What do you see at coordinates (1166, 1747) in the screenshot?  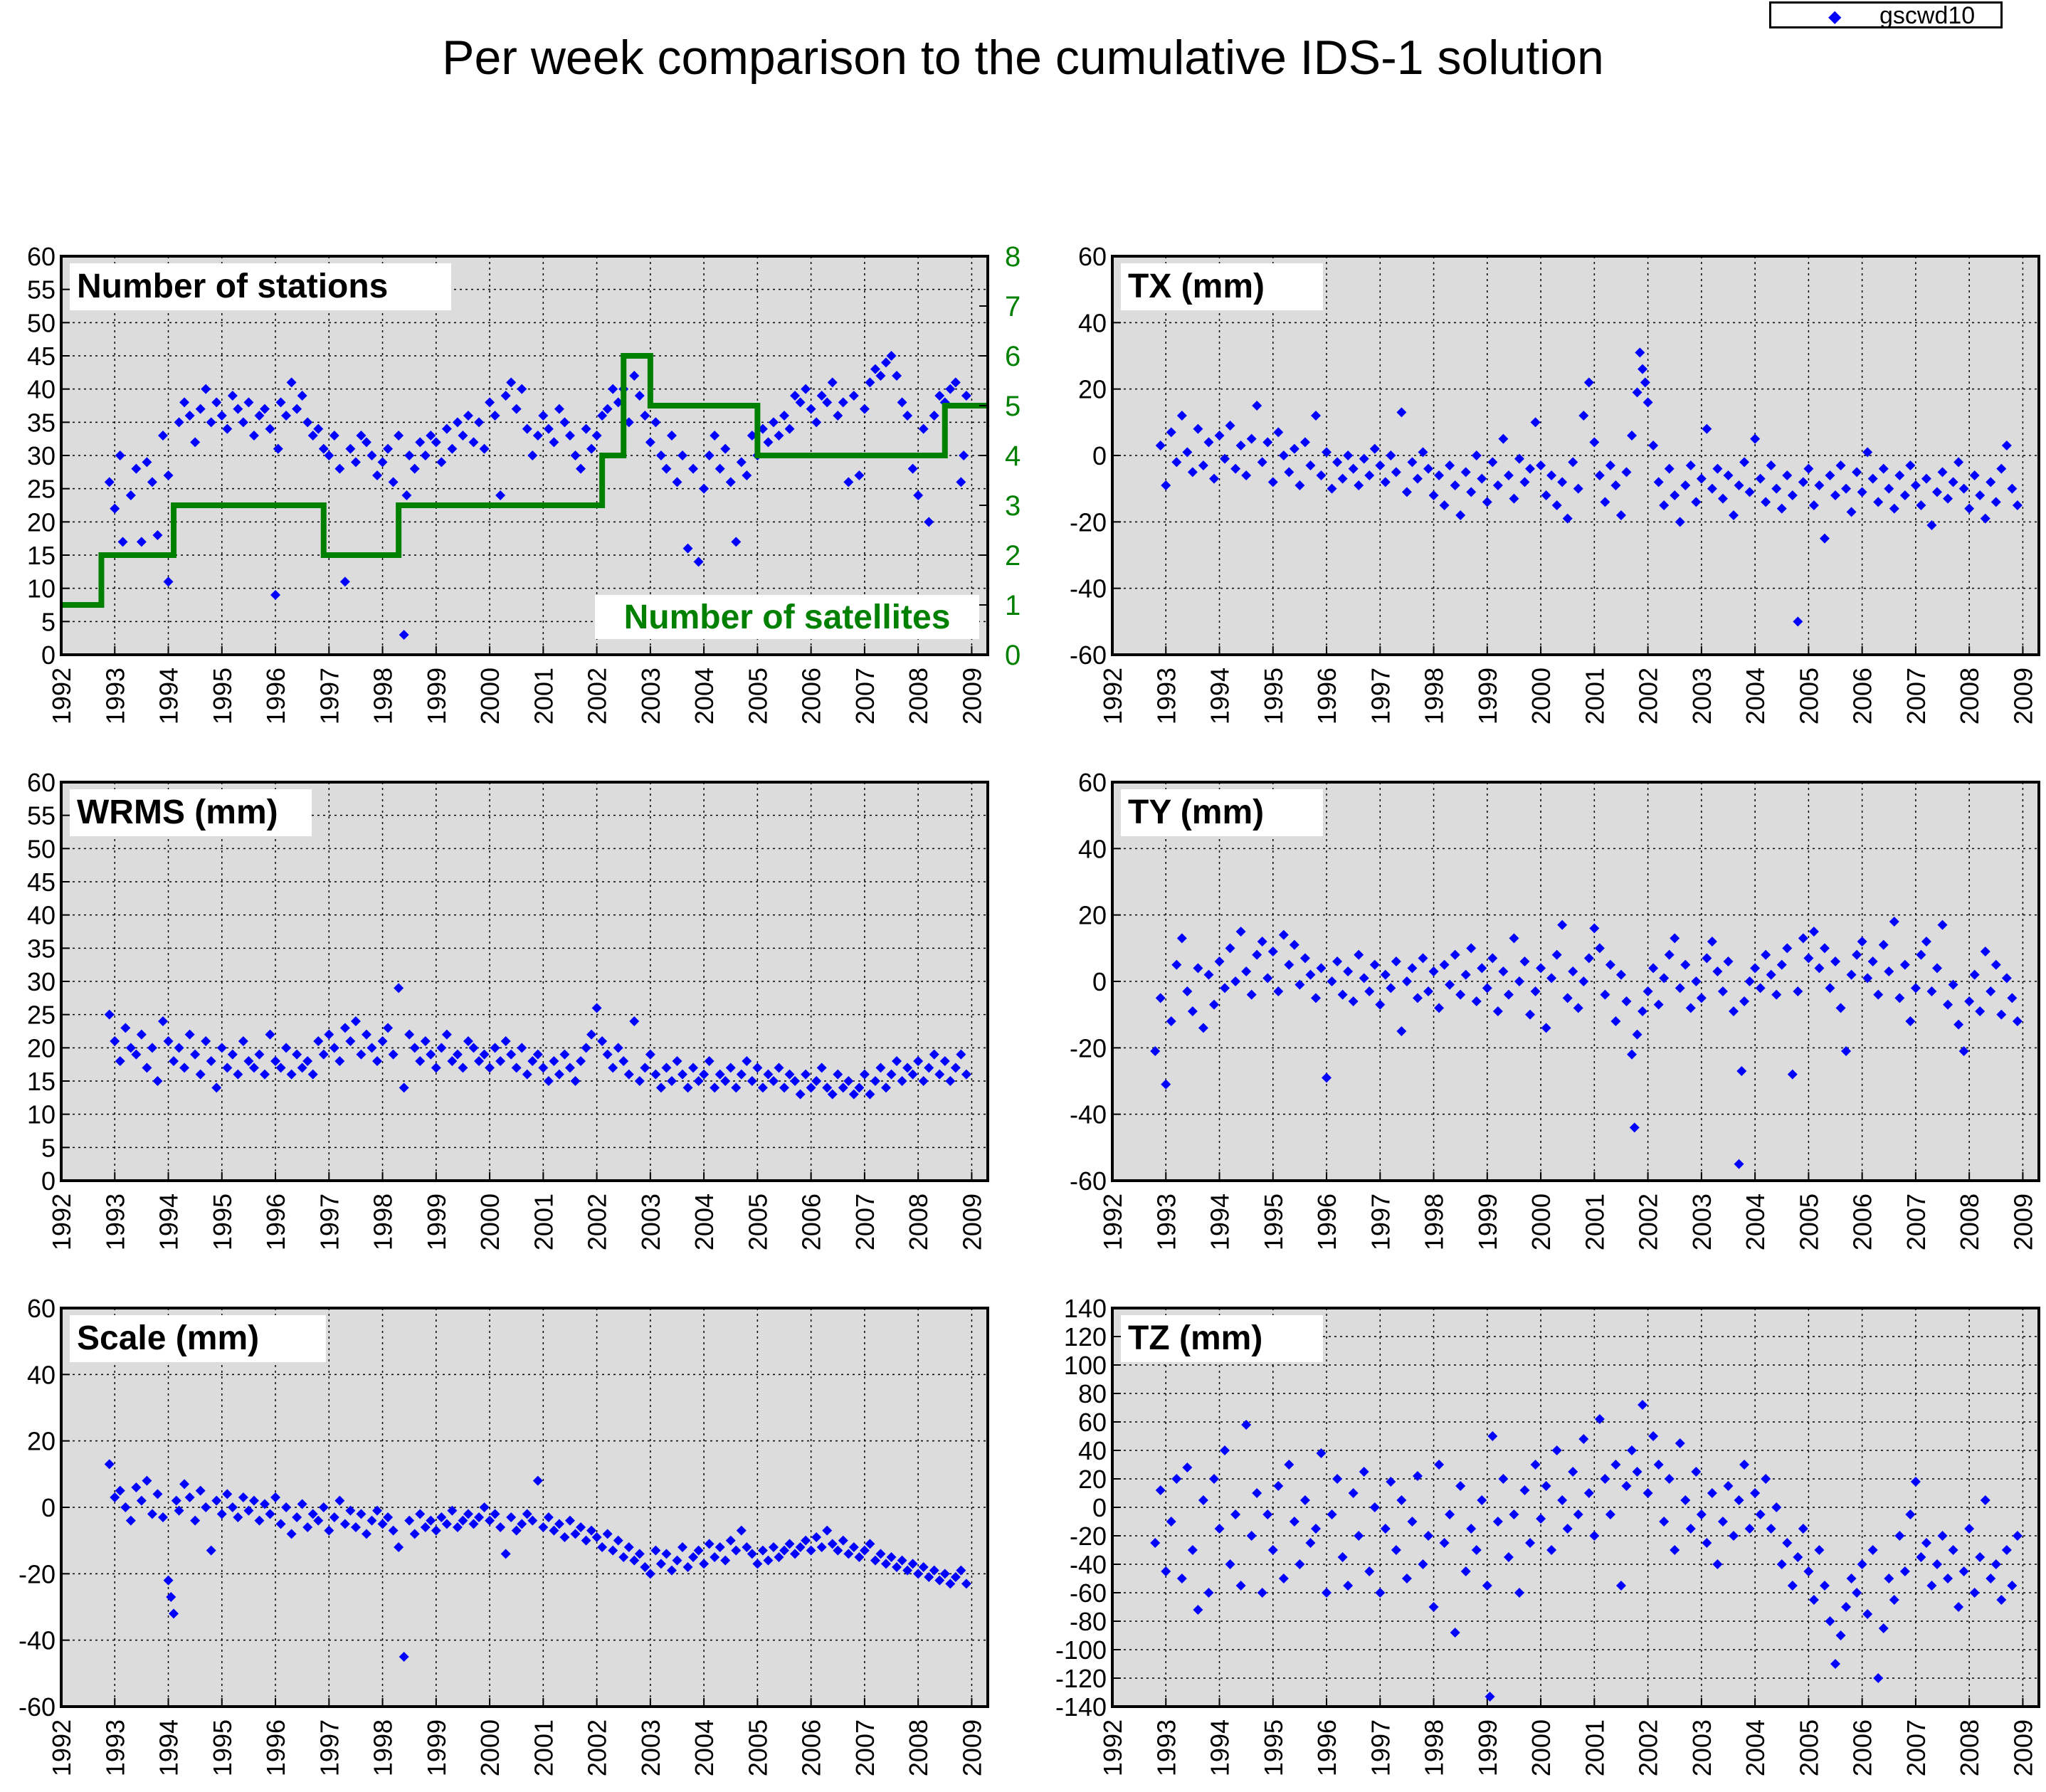 I see `tz-x-tick-label: 1993` at bounding box center [1166, 1747].